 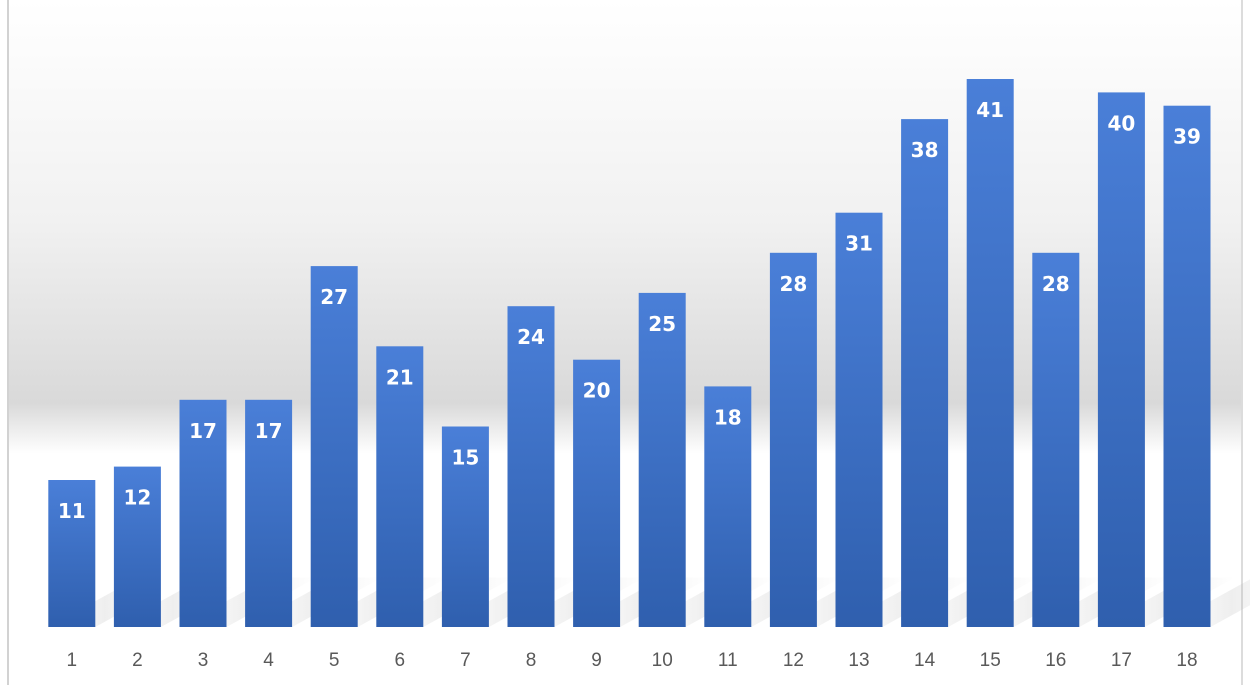 What do you see at coordinates (1056, 284) in the screenshot?
I see `data-label-16: 28` at bounding box center [1056, 284].